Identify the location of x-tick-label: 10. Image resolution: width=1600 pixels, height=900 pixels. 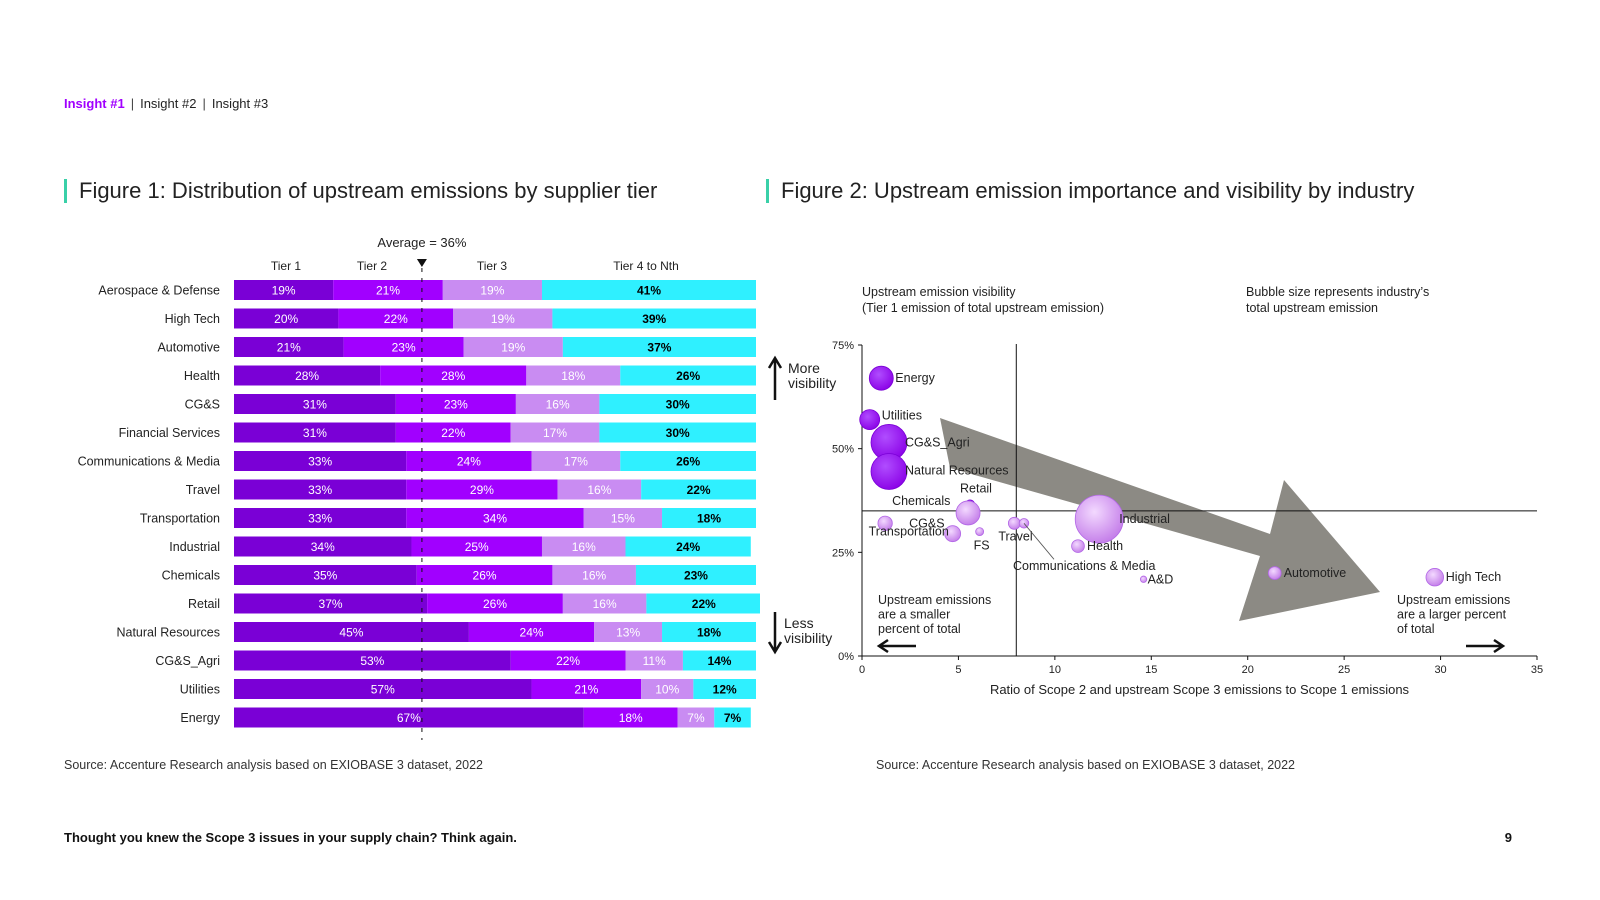
(1055, 670).